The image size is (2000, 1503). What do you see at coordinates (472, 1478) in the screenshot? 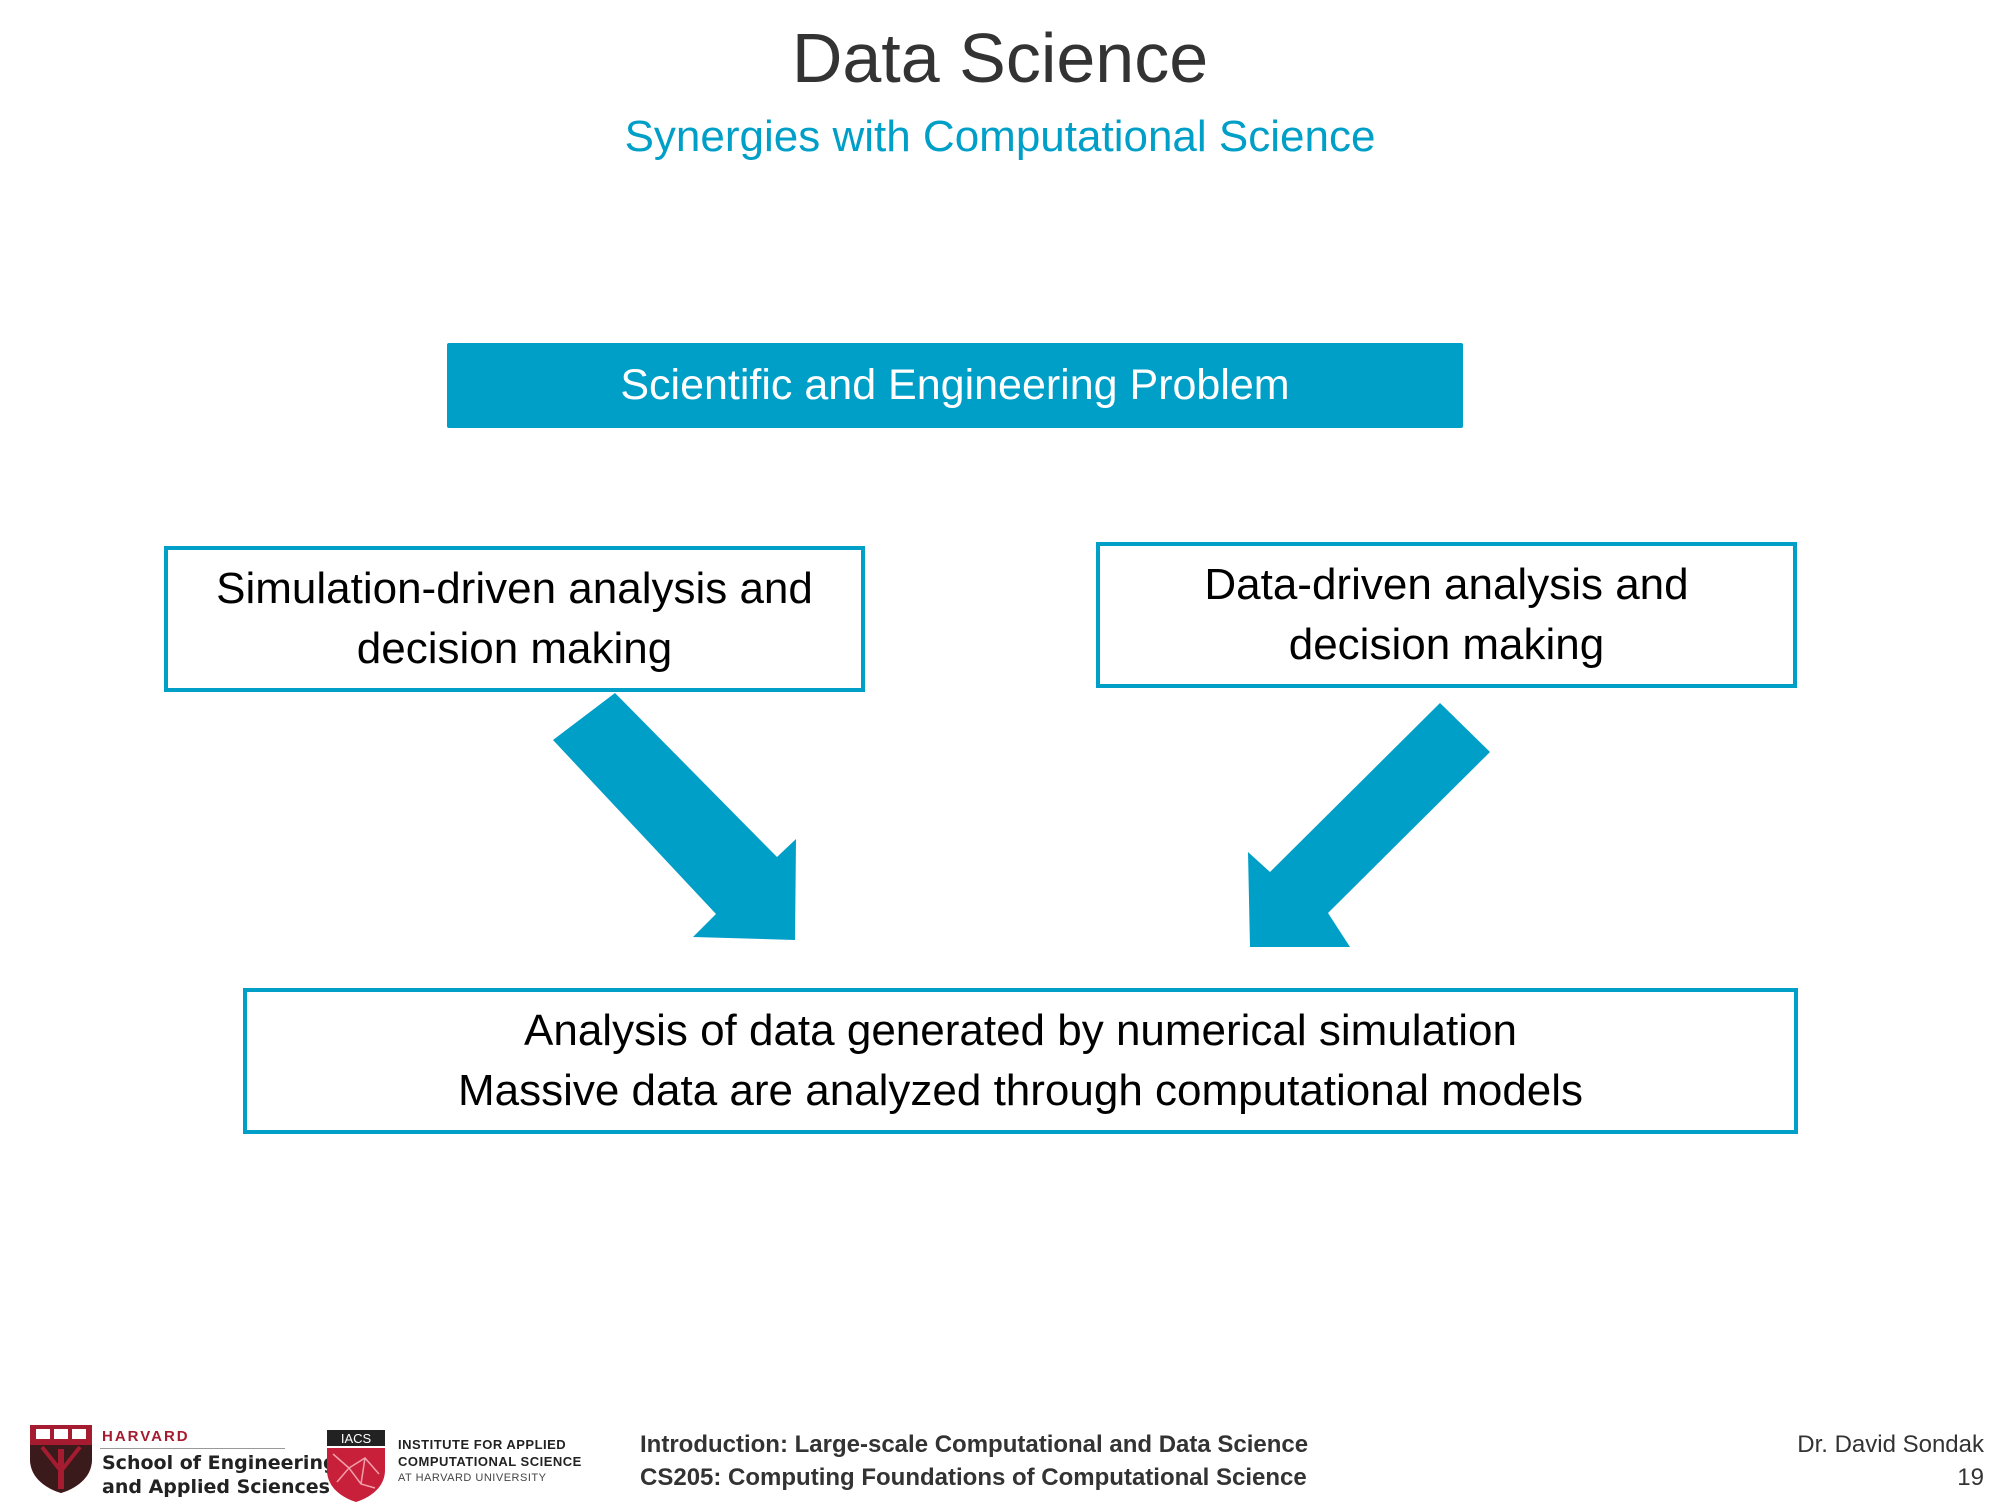
I see `iacs-line3: AT HARVARD UNIVERSITY` at bounding box center [472, 1478].